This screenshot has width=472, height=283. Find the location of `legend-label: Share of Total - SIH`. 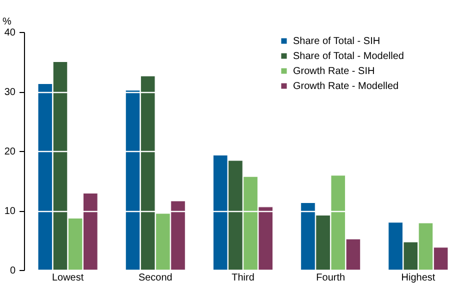

legend-label: Share of Total - SIH is located at coordinates (336, 41).